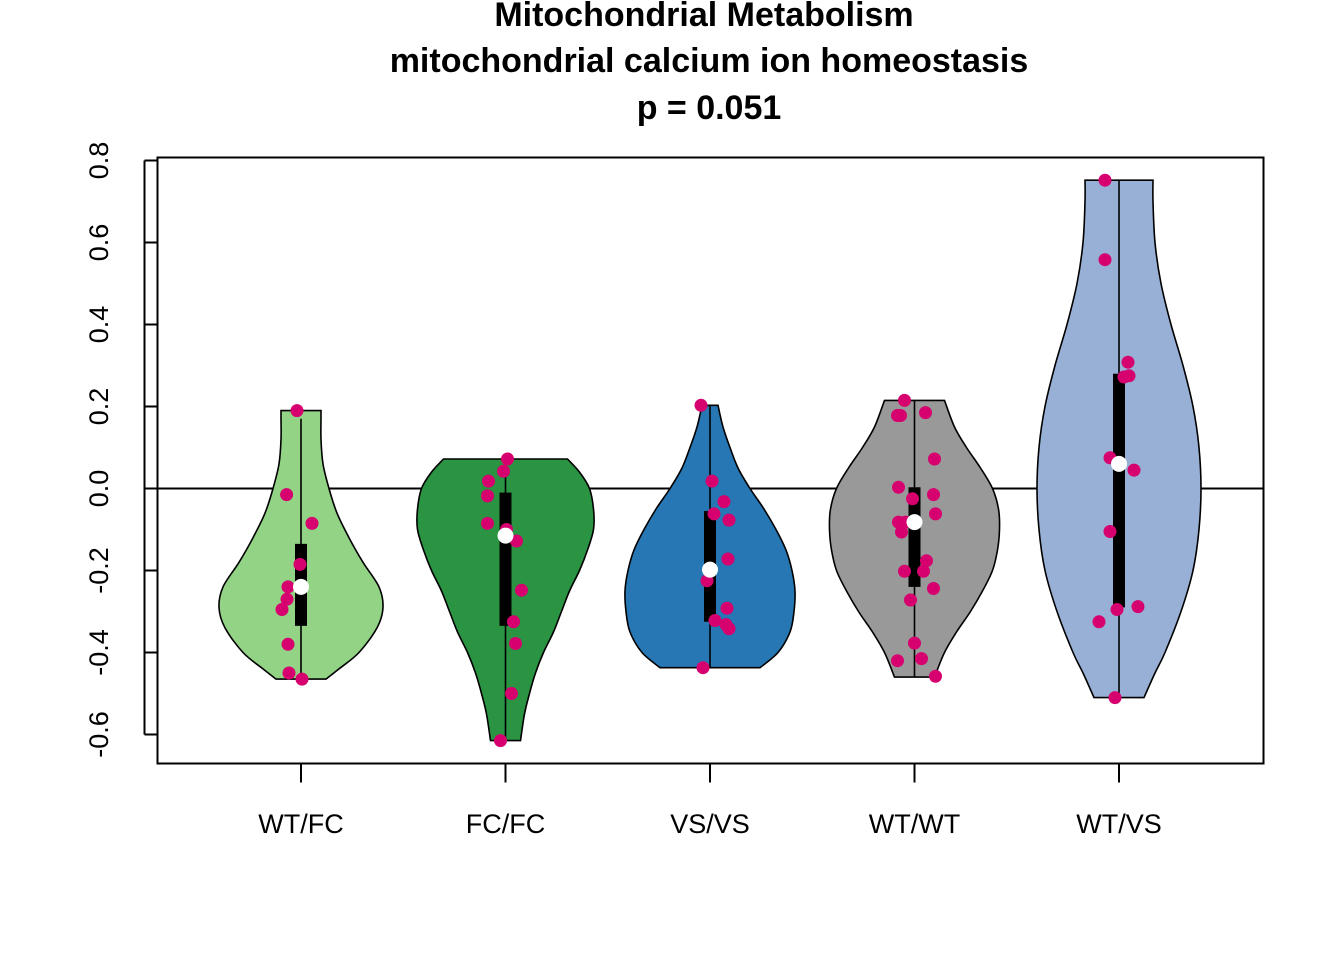 This screenshot has height=960, width=1344. Describe the element at coordinates (99, 161) in the screenshot. I see `y-tick-label-7: 0.8` at that location.